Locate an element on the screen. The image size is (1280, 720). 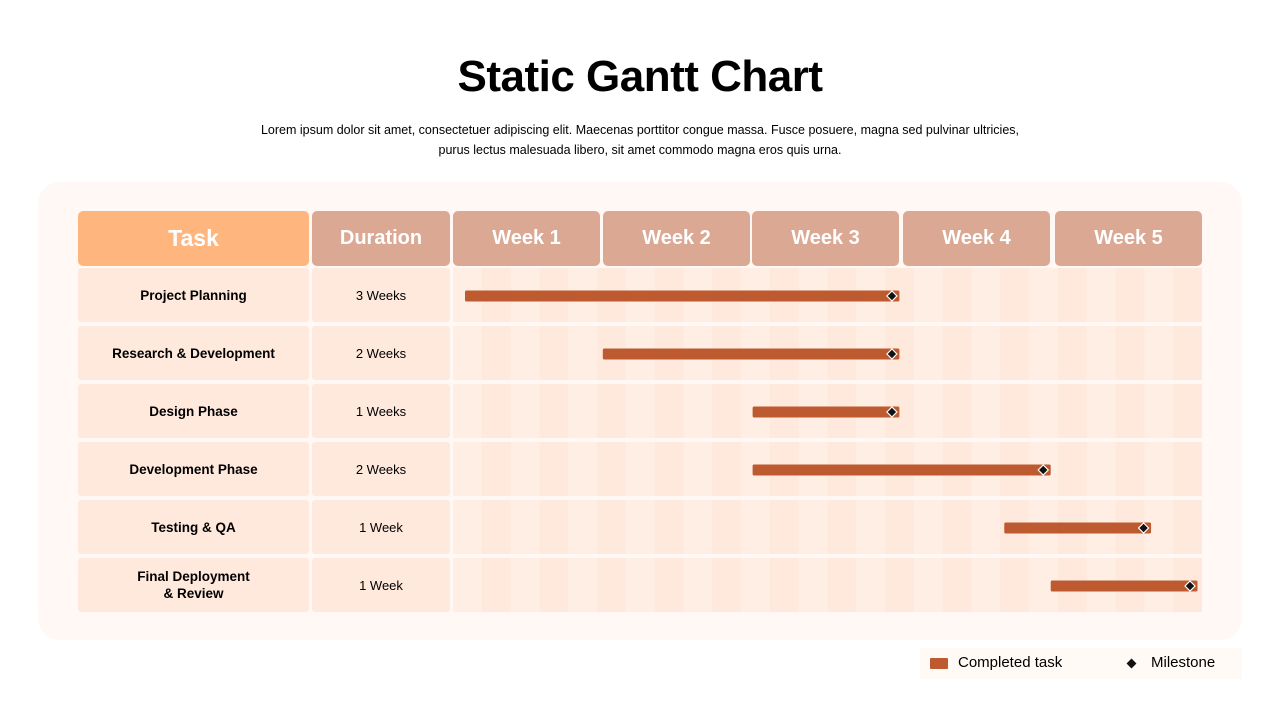
chart-title: Static Gantt Chart is located at coordinates (640, 76).